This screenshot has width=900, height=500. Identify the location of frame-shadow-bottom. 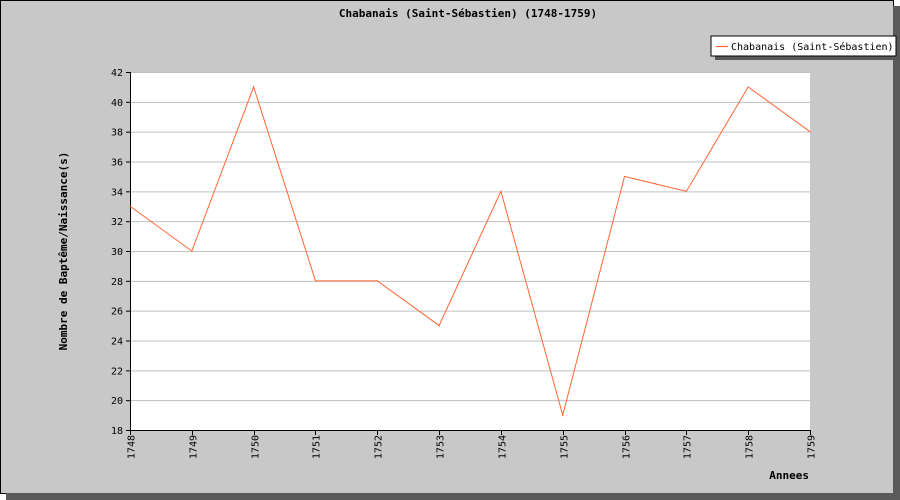
(453, 496).